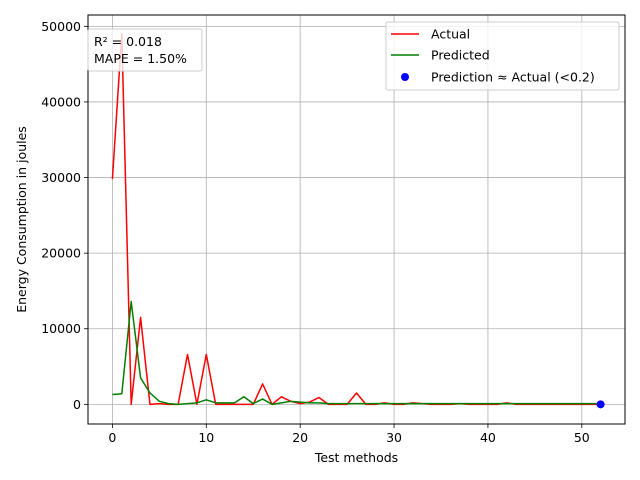 This screenshot has width=640, height=480. I want to click on y-tick-label: 40000, so click(61, 101).